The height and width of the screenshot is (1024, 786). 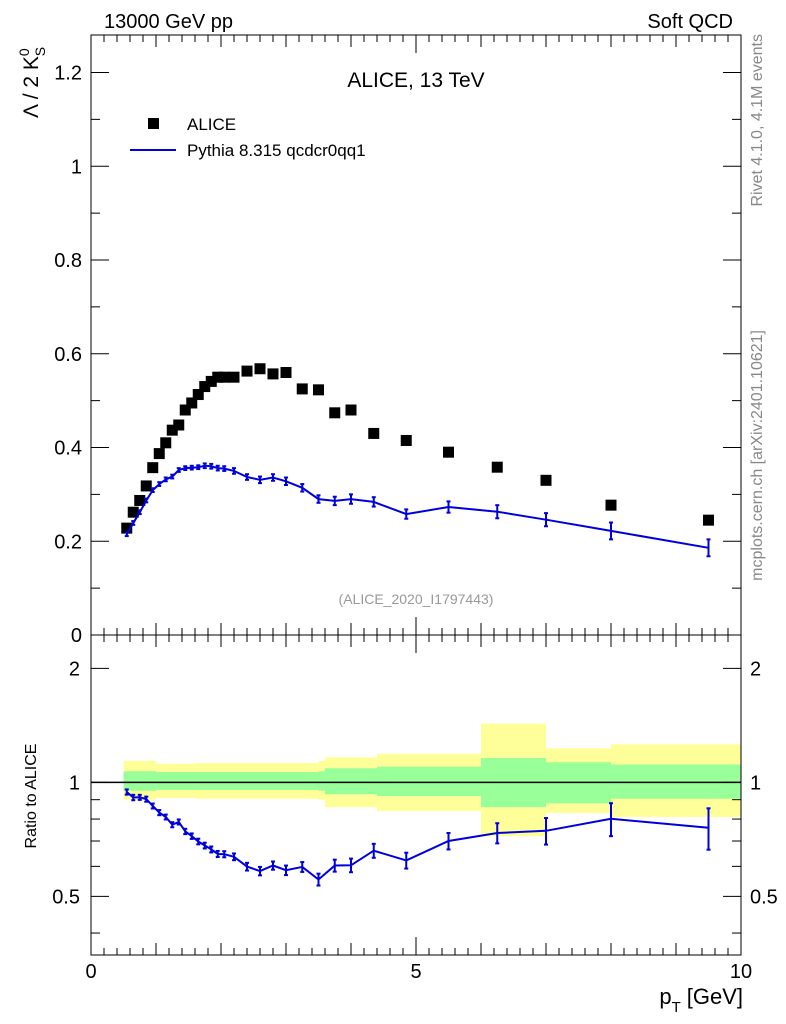 I want to click on main-y-tick-label: 0.8, so click(x=68, y=261).